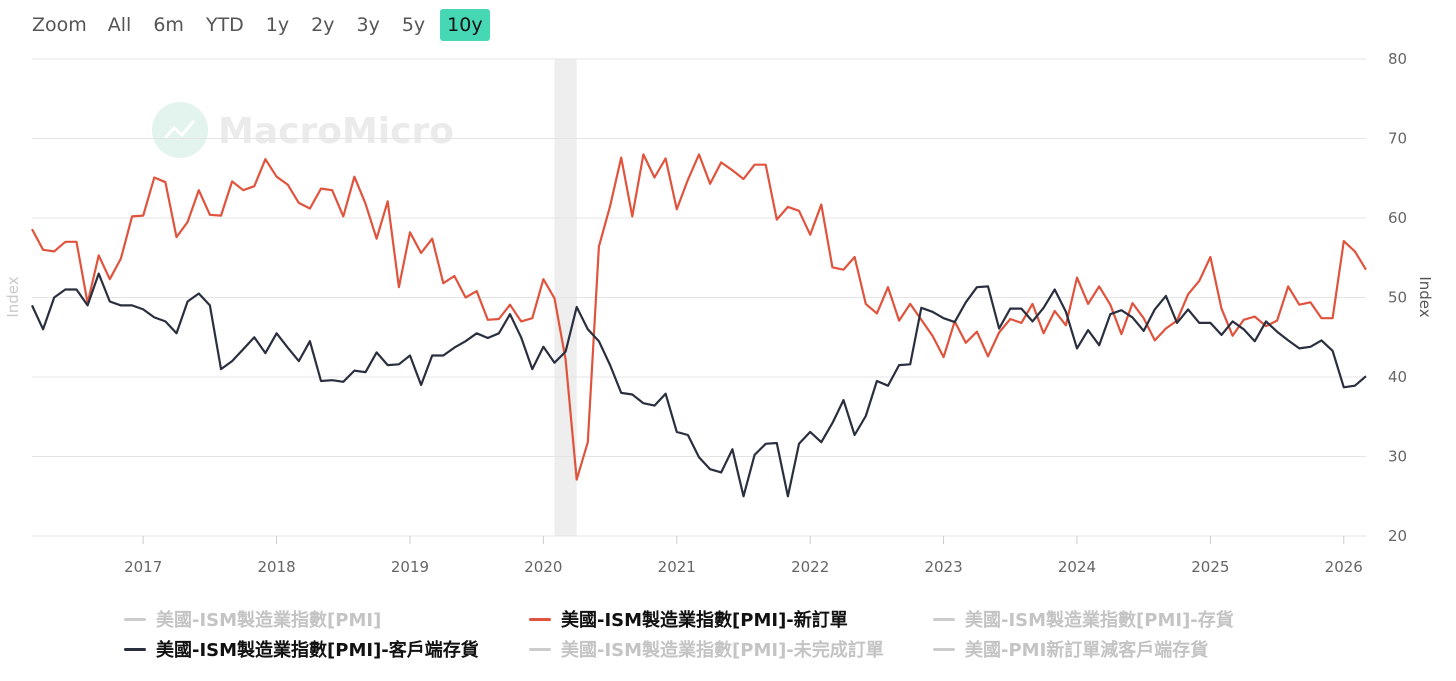 The height and width of the screenshot is (681, 1456). I want to click on range-button-2y: 2y, so click(323, 25).